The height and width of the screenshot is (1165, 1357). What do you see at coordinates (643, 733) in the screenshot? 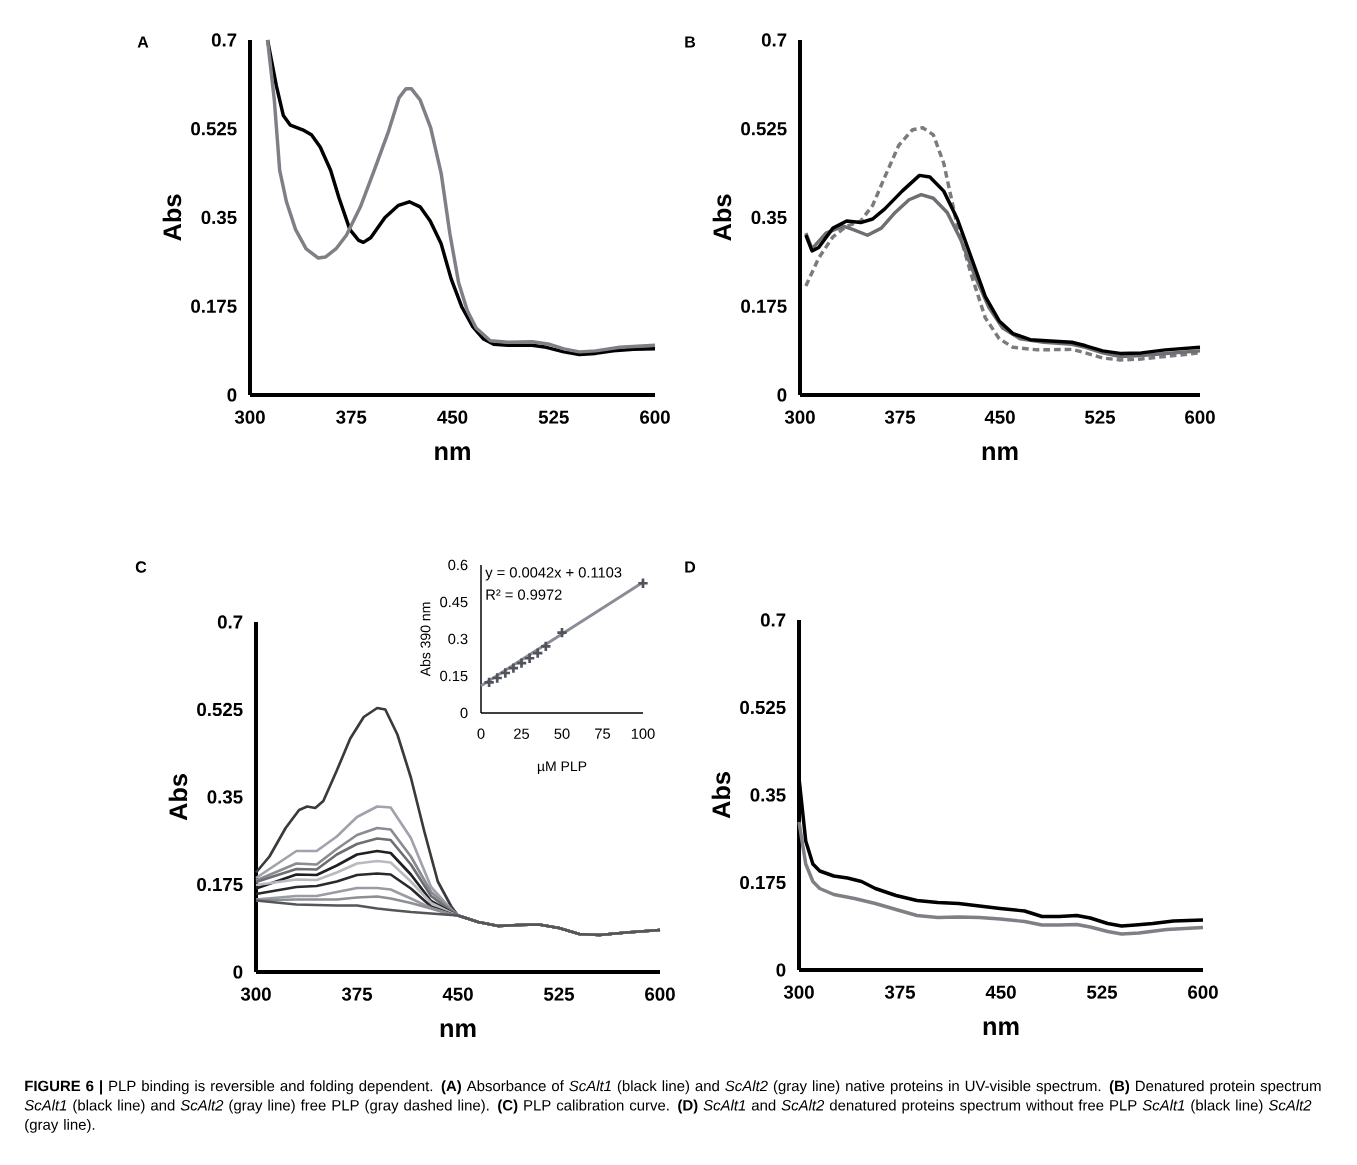
I see `x-tick-label: 100` at bounding box center [643, 733].